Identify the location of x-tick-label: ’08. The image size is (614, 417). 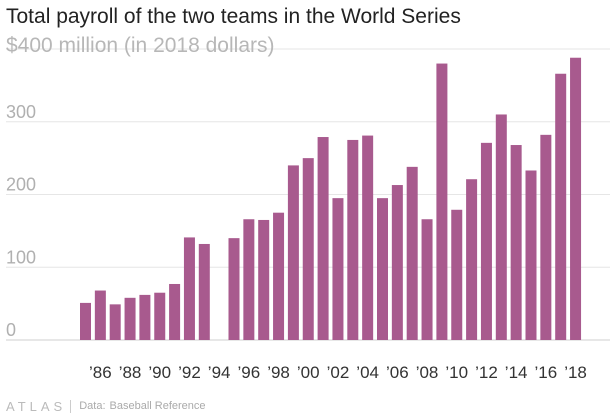
(427, 372).